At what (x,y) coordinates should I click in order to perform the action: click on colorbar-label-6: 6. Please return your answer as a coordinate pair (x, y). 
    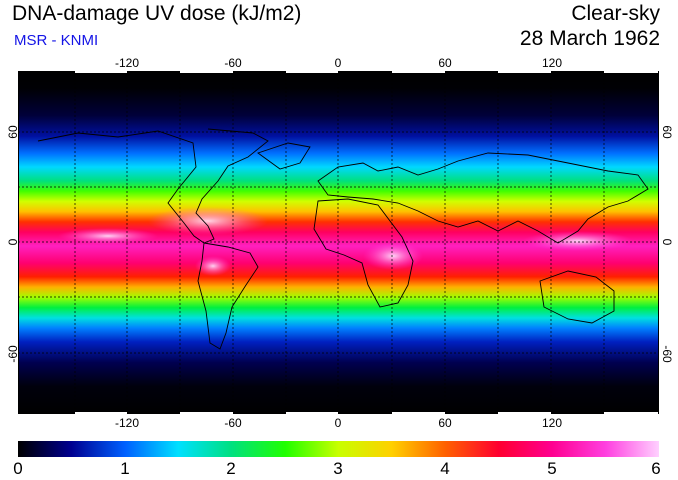
    Looking at the image, I should click on (656, 468).